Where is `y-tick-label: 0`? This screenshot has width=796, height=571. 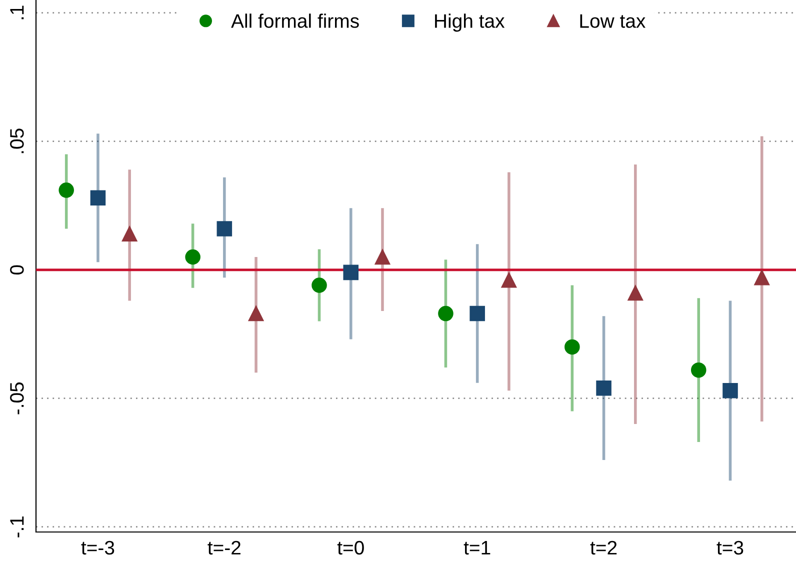 y-tick-label: 0 is located at coordinates (17, 269).